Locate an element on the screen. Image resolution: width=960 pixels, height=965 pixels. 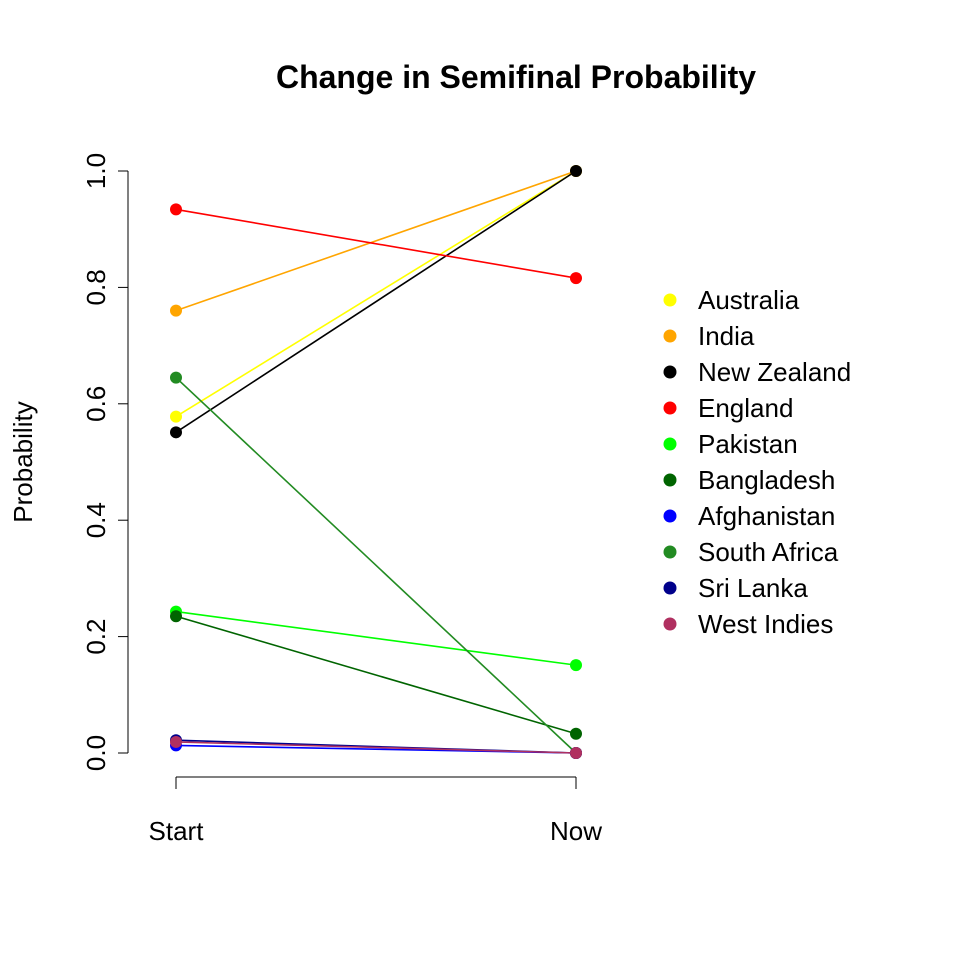
x-tick-label: Start is located at coordinates (177, 831).